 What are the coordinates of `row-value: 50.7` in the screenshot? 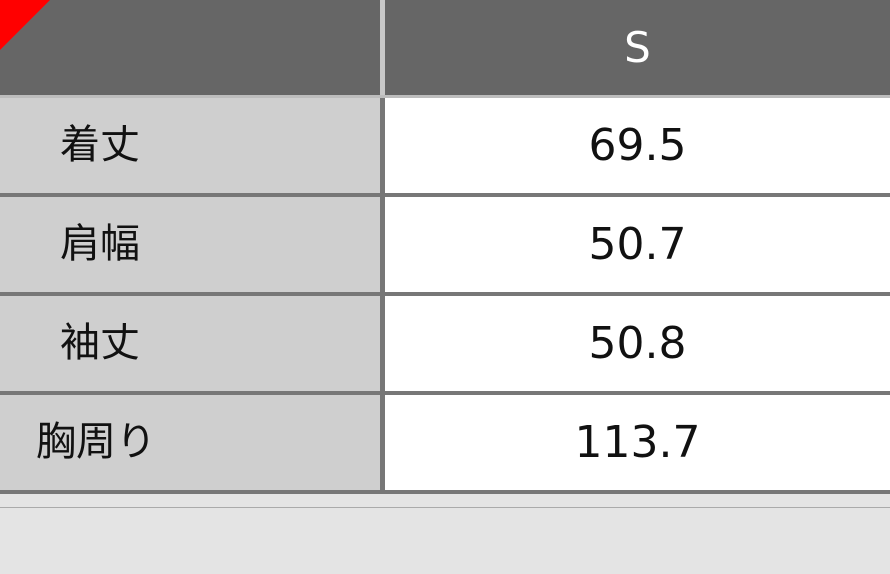 It's located at (637, 244).